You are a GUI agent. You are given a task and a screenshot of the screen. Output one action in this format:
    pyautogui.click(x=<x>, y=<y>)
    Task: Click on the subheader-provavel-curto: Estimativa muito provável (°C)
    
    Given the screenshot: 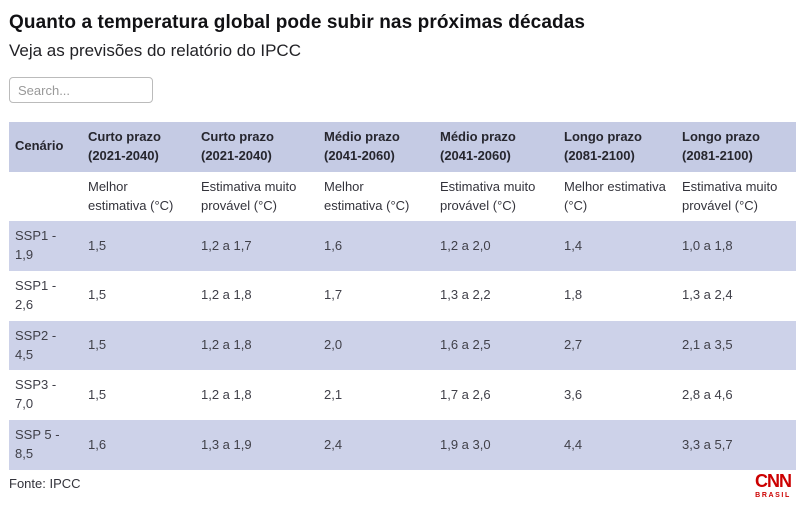 What is the action you would take?
    pyautogui.click(x=249, y=195)
    